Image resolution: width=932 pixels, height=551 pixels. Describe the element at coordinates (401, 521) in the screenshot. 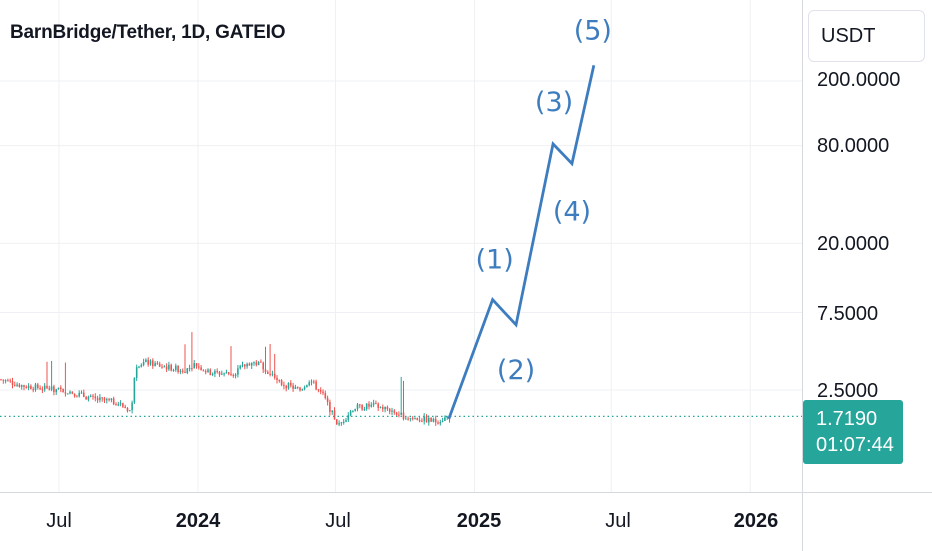

I see `time-axis` at that location.